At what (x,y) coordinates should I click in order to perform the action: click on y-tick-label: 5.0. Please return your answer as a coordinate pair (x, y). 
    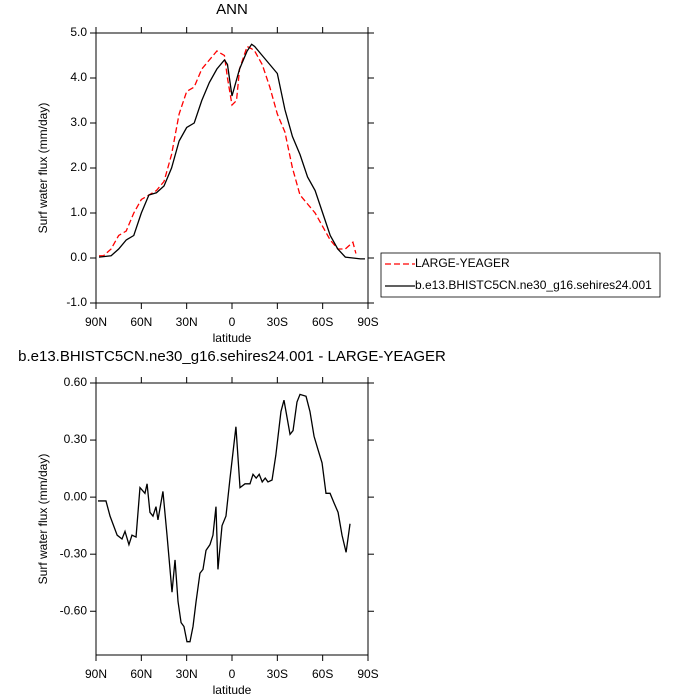
    Looking at the image, I should click on (78, 32).